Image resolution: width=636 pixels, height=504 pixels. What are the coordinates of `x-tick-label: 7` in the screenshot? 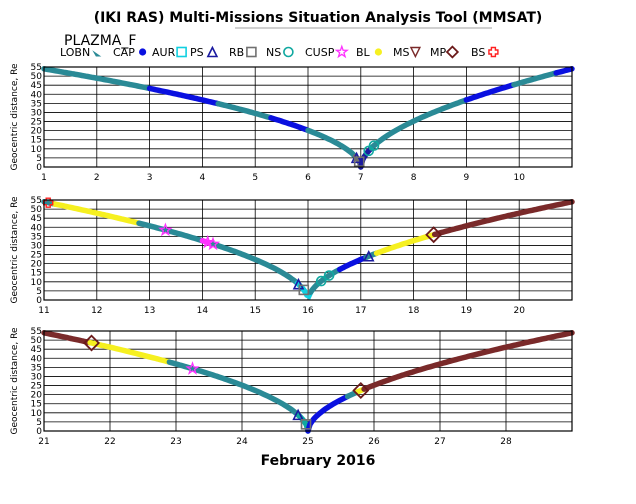 It's located at (361, 178).